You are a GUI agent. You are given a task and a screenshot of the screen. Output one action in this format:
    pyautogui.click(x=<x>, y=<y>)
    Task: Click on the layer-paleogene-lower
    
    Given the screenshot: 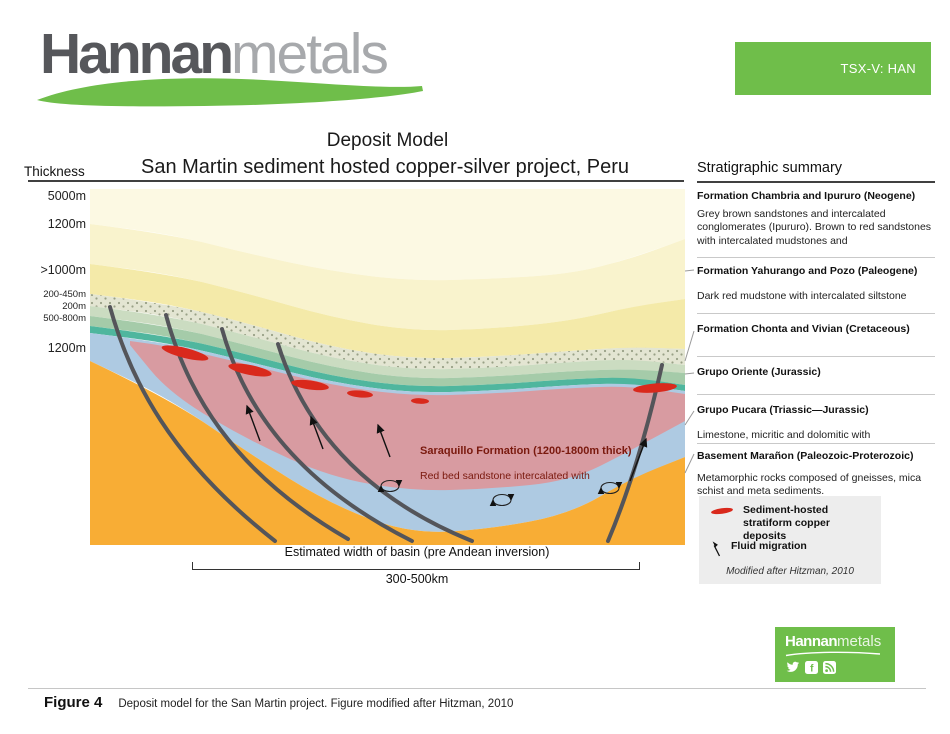 What is the action you would take?
    pyautogui.click(x=387, y=311)
    